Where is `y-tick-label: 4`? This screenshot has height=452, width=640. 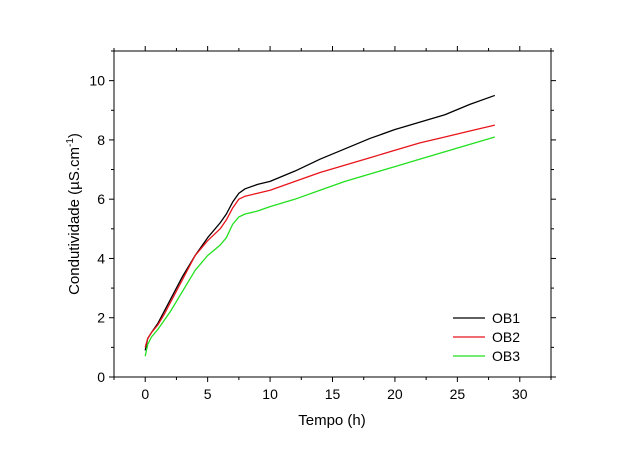
y-tick-label: 4 is located at coordinates (101, 258).